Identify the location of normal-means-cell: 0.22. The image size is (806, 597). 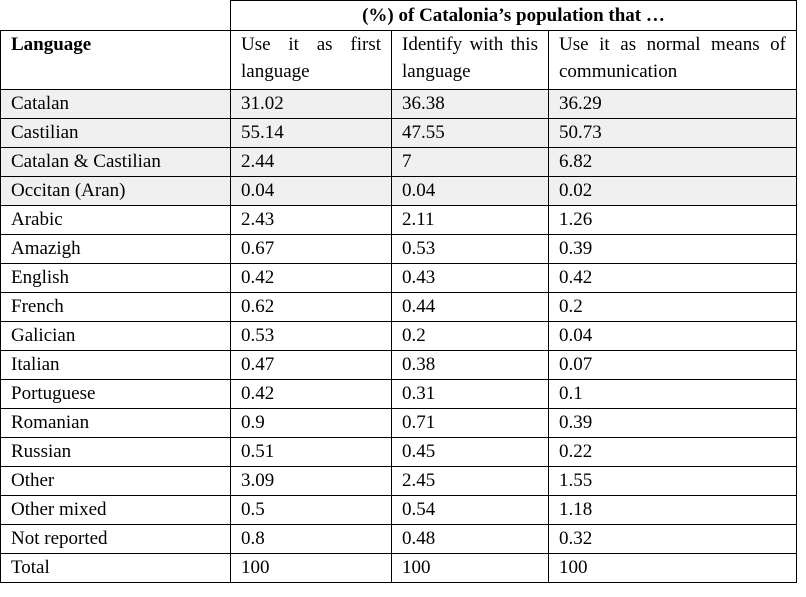
(672, 452).